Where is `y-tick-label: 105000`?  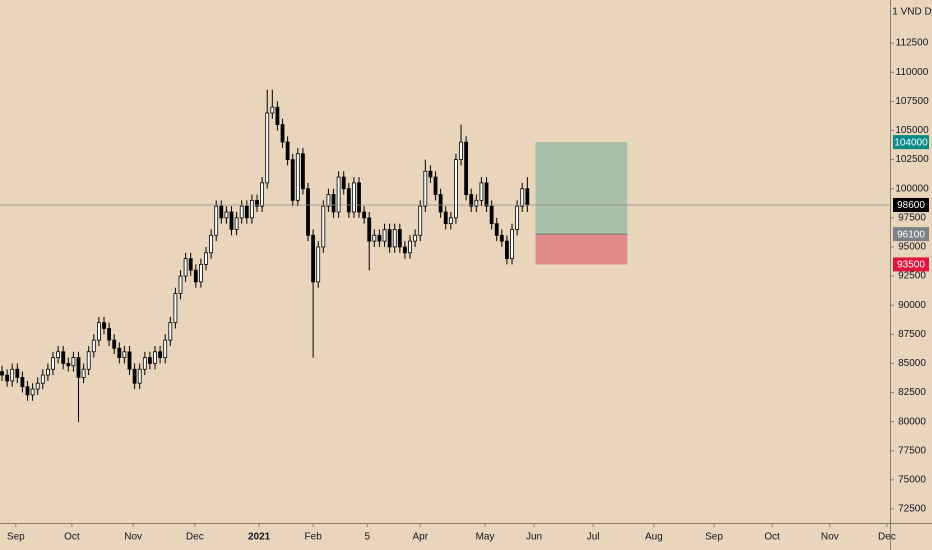 y-tick-label: 105000 is located at coordinates (912, 130).